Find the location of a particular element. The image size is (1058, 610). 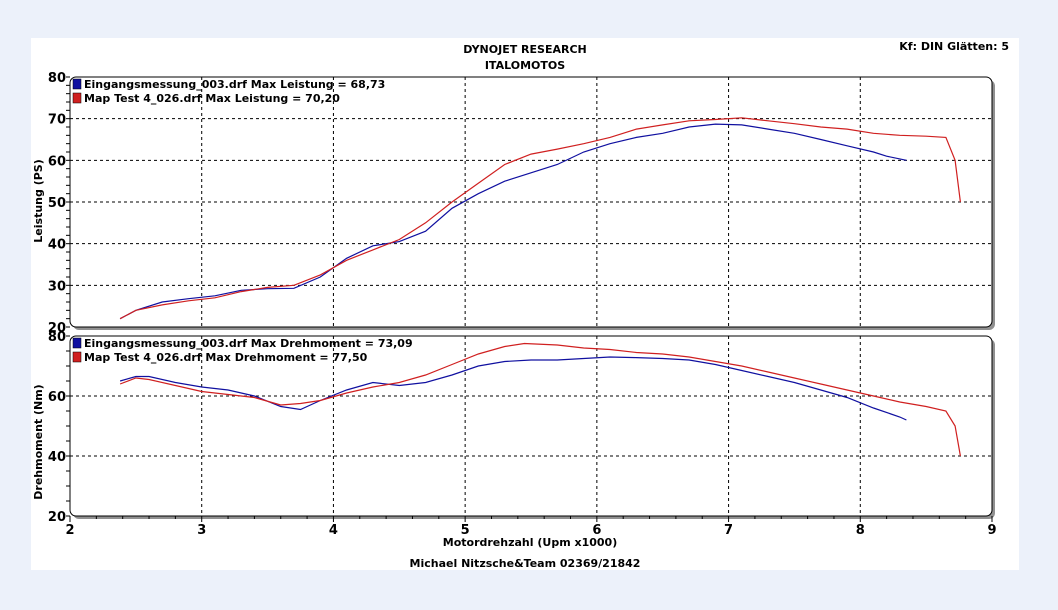

footer-credit: Michael Nitzsche&Team 02369/21842 is located at coordinates (525, 563).